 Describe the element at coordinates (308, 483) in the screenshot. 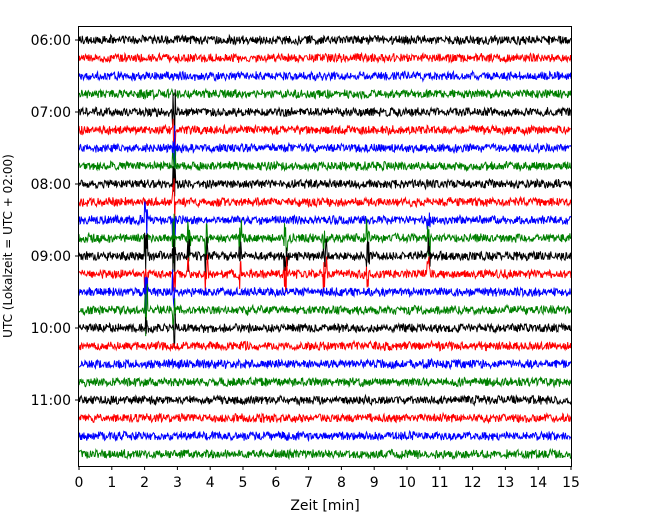

I see `x-tick-label: 7` at that location.